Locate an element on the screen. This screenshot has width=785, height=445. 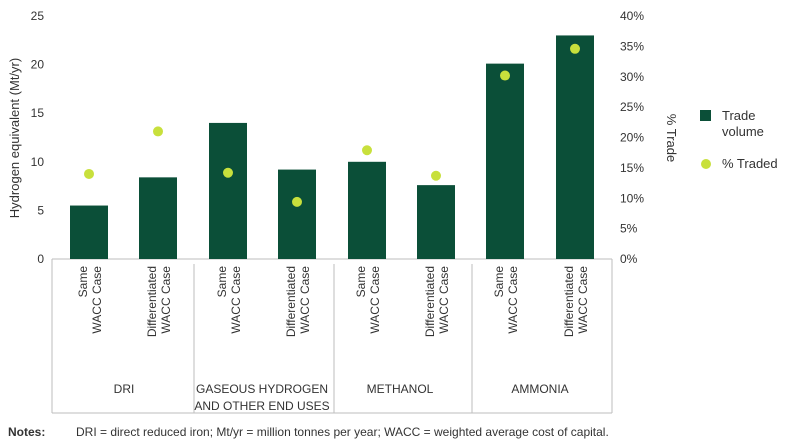
right-tick-label: 30% is located at coordinates (632, 77).